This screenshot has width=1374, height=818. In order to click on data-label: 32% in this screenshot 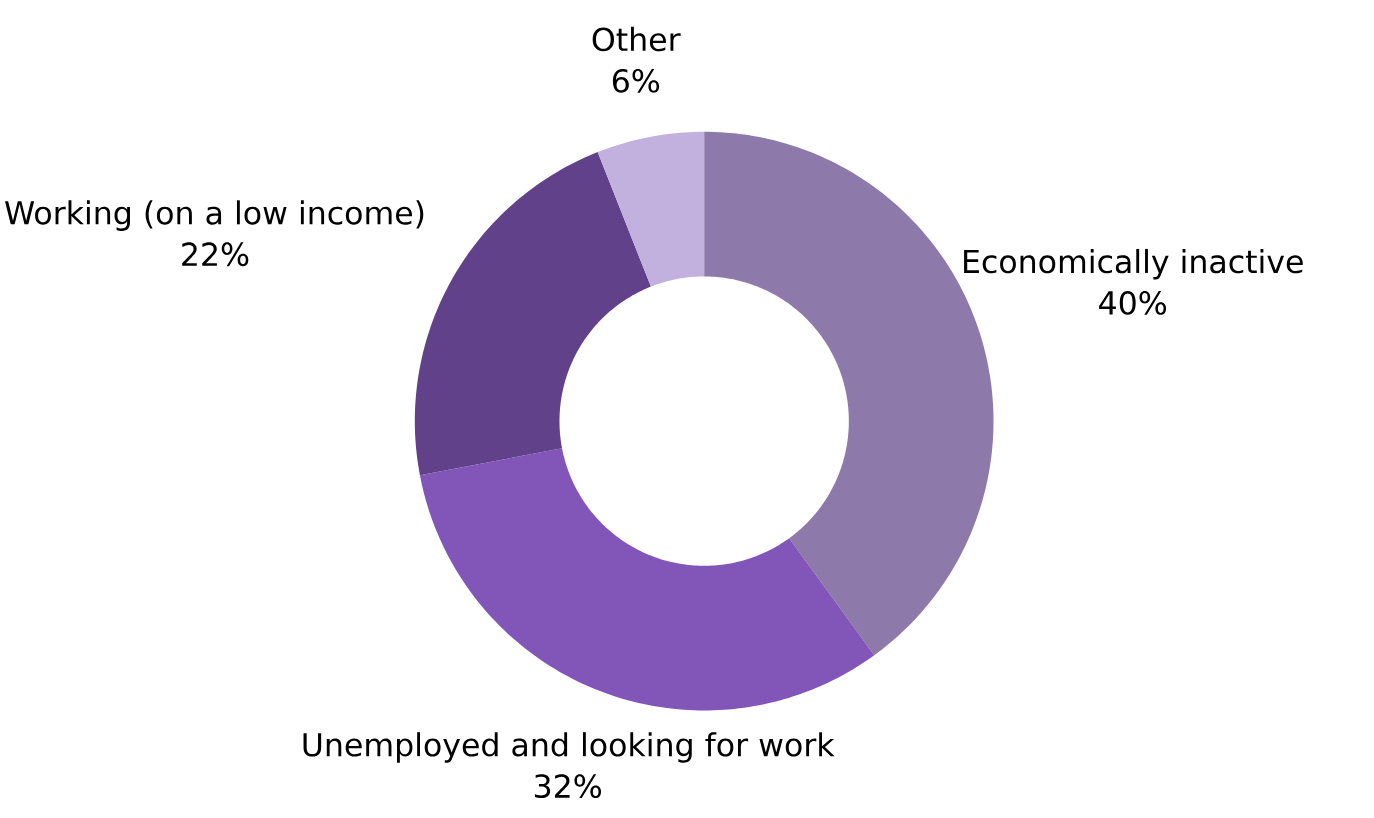, I will do `click(567, 786)`.